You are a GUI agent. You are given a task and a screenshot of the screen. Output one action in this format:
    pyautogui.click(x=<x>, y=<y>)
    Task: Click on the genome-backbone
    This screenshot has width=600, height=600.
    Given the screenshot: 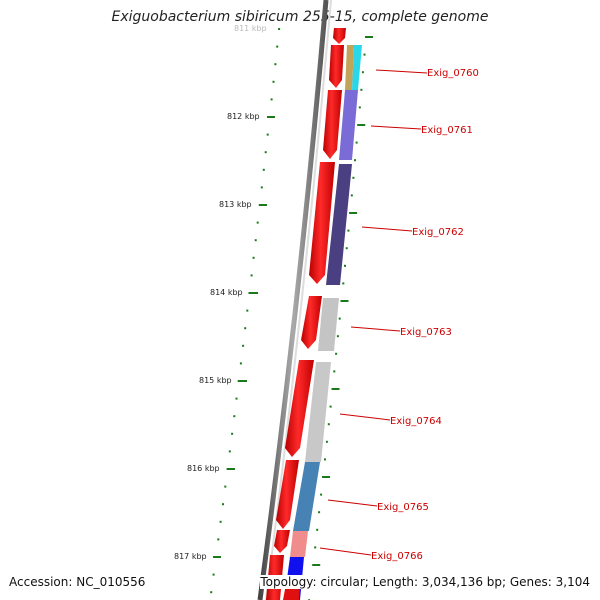 What is the action you would take?
    pyautogui.click(x=293, y=300)
    